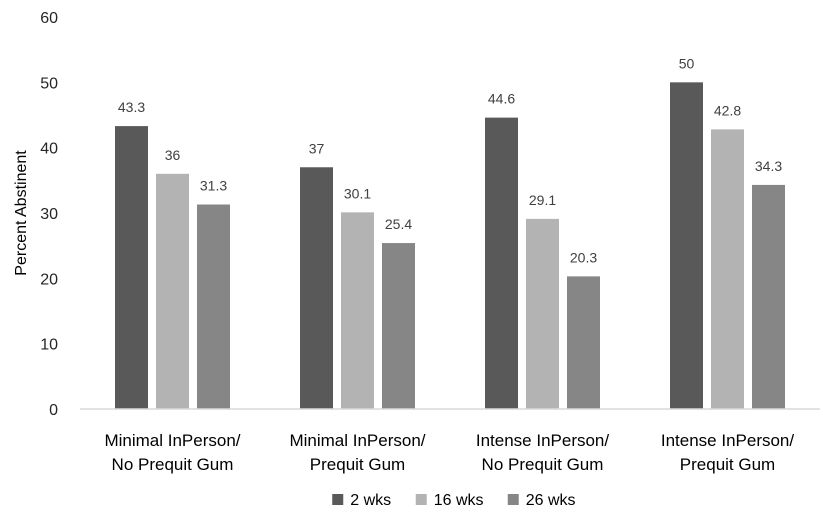  What do you see at coordinates (459, 500) in the screenshot?
I see `legend-label-16-wks: 16 wks` at bounding box center [459, 500].